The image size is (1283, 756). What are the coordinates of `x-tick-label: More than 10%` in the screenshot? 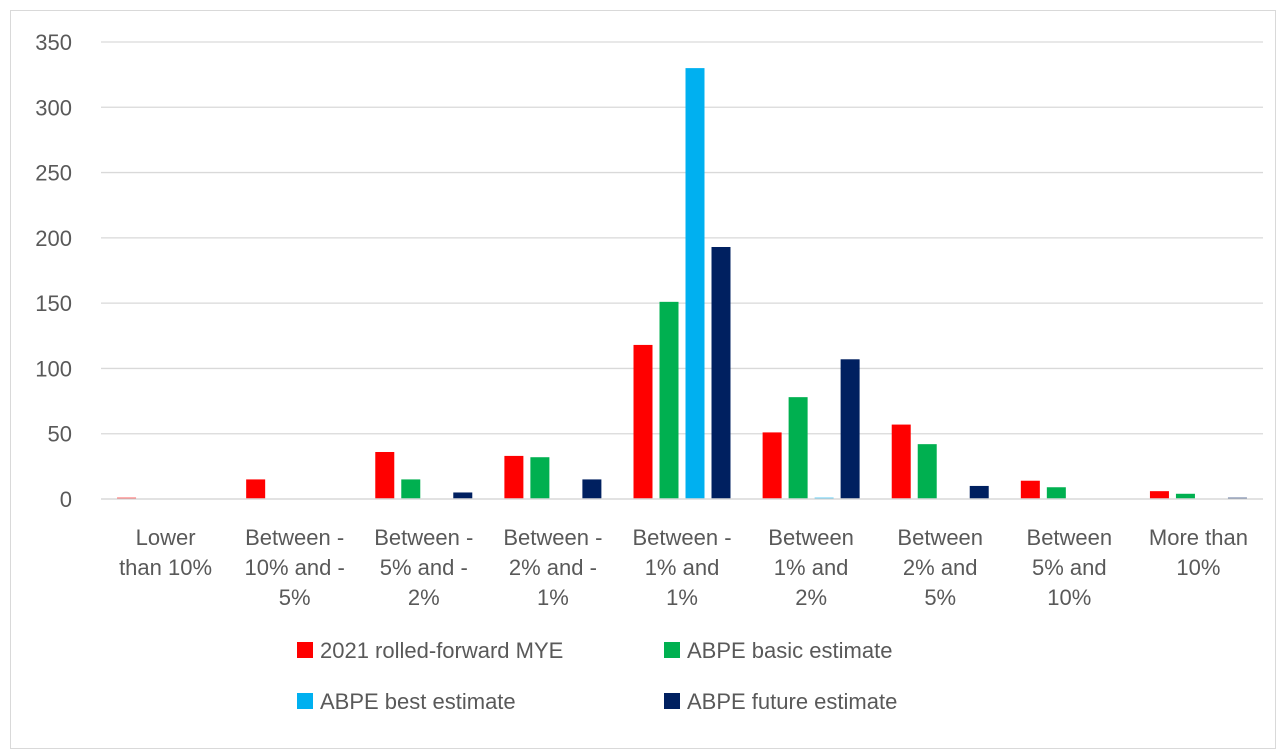 It's located at (1198, 552).